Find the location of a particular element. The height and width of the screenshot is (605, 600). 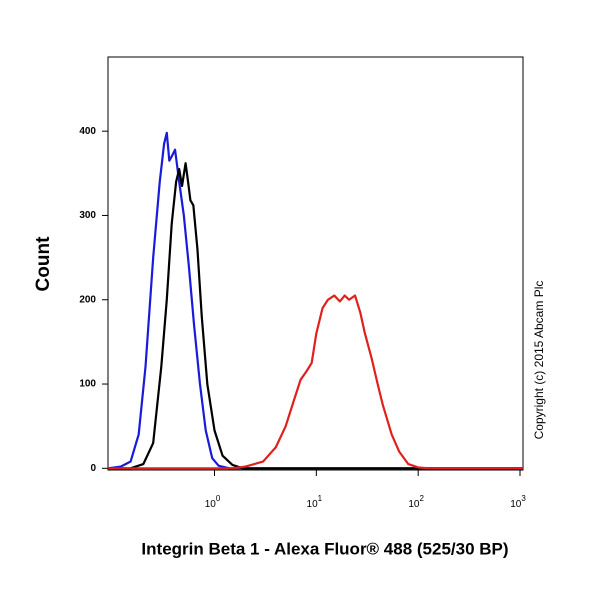

x-tick-label: 10³ is located at coordinates (518, 502).